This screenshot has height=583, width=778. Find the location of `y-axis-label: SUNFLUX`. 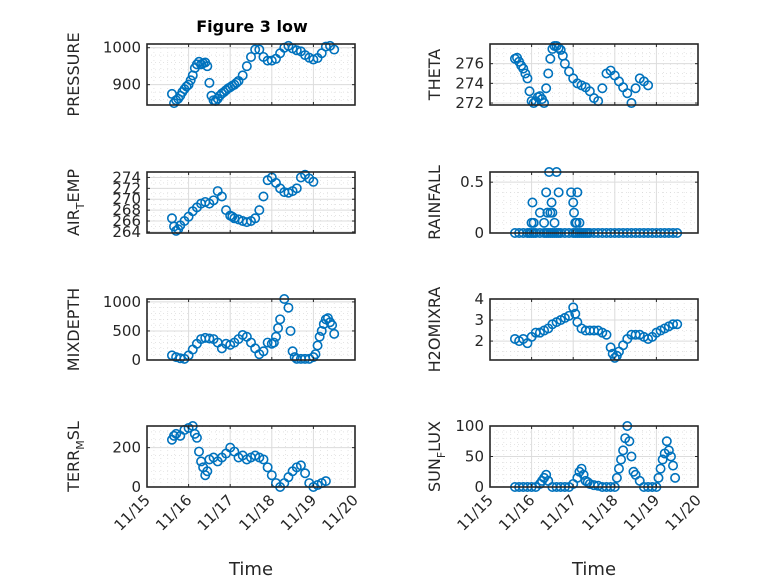

y-axis-label: SUNFLUX is located at coordinates (436, 456).